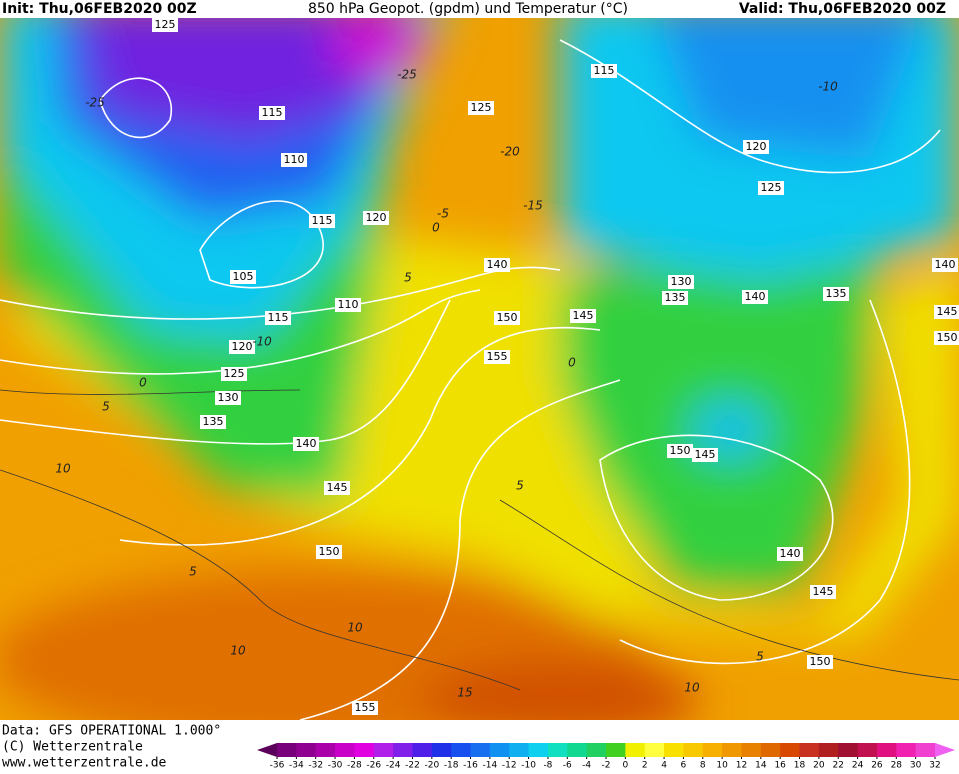 This screenshot has width=959, height=774. I want to click on colorbar-tick-label: -16, so click(470, 766).